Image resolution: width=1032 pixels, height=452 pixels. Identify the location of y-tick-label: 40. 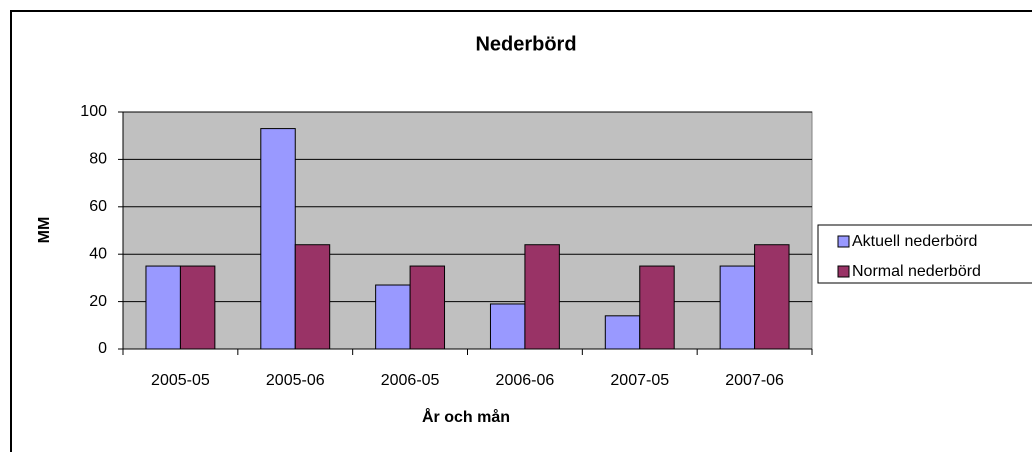
(98, 253).